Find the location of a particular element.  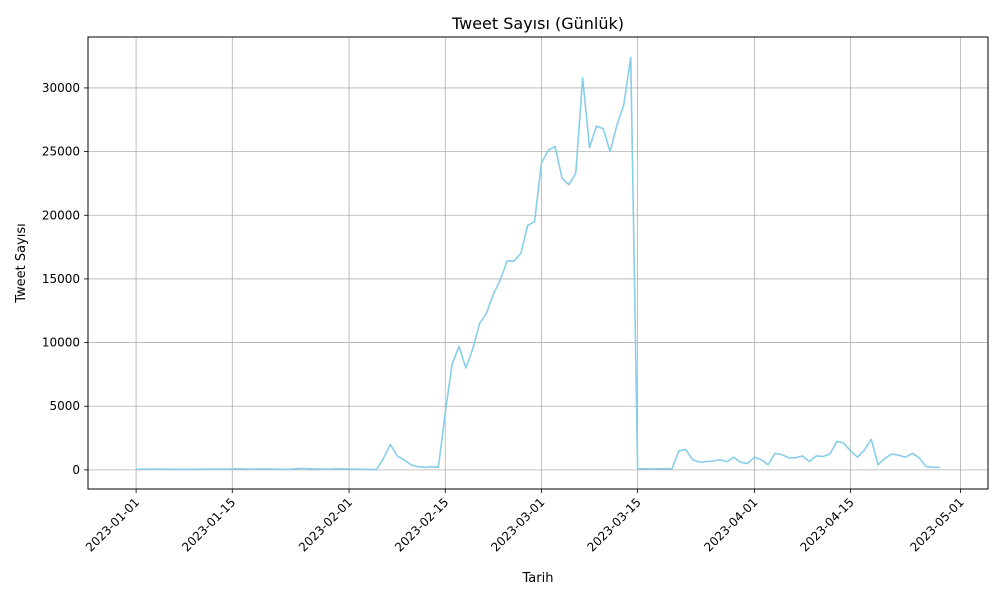

x-tick-label: 2023-01-01 is located at coordinates (112, 524).